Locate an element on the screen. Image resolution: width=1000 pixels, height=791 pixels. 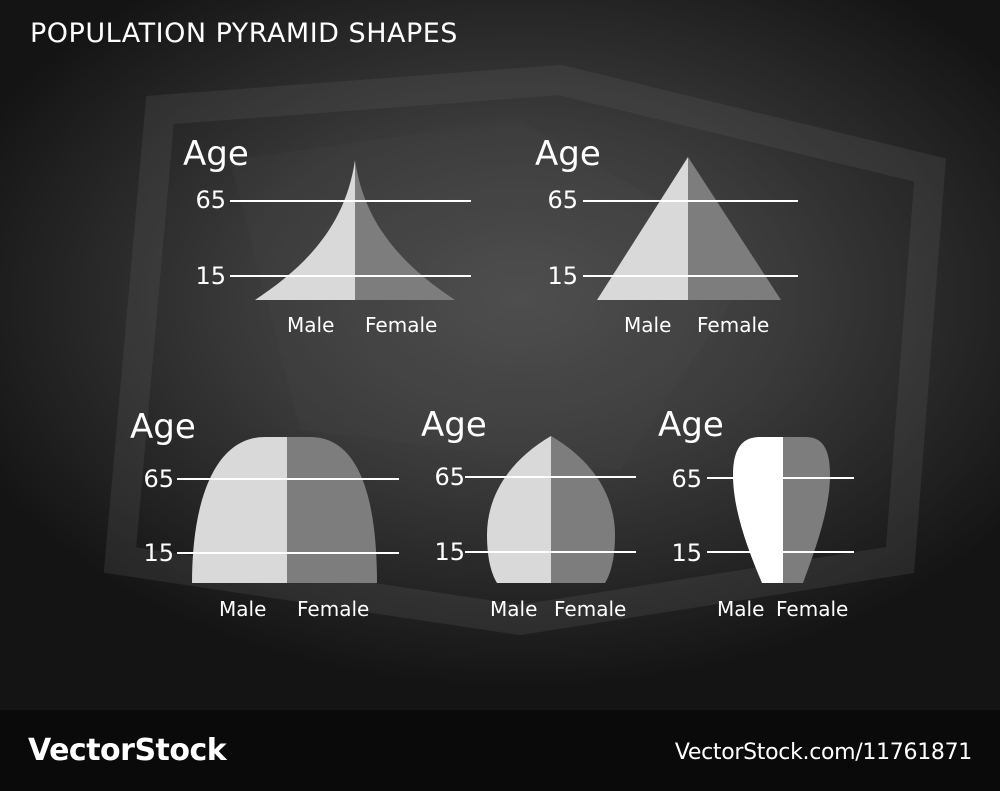
vectorstock-url: VectorStock.com/11761871 is located at coordinates (823, 752).